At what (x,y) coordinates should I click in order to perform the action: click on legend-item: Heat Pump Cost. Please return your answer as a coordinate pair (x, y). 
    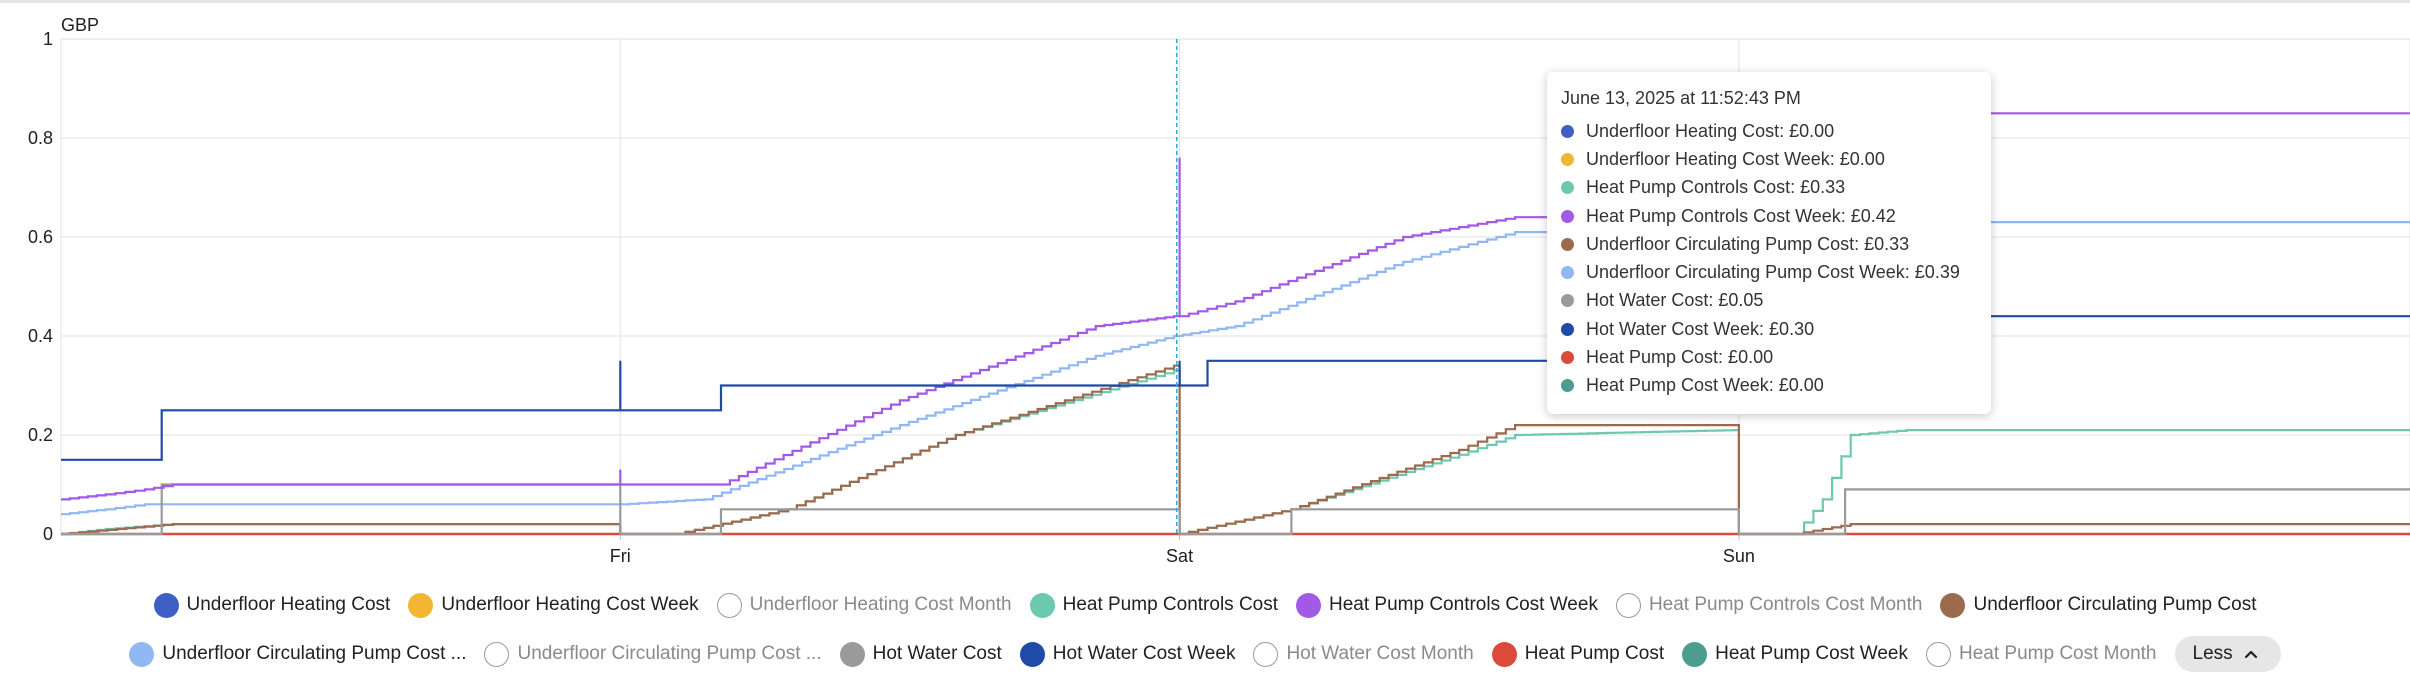
    Looking at the image, I should click on (1578, 654).